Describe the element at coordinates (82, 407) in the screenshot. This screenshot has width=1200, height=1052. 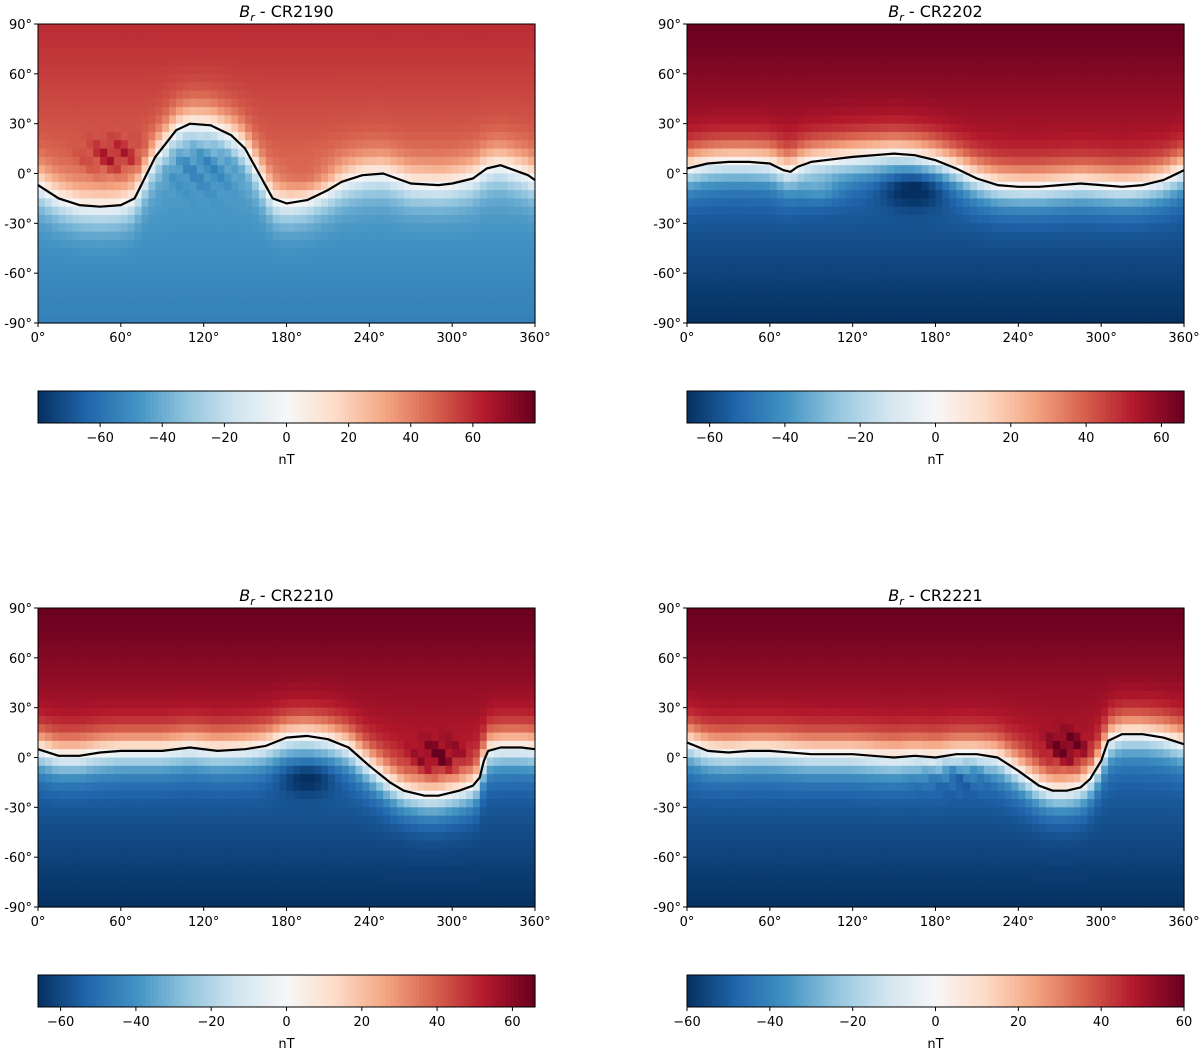
I see `colorbar-segment` at that location.